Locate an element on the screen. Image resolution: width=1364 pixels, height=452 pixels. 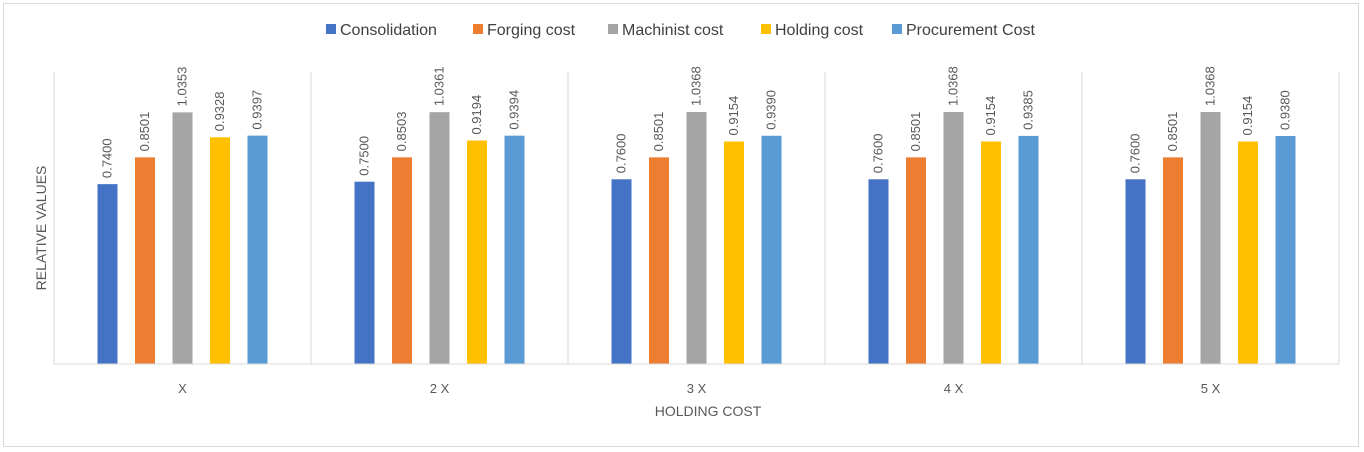
legend-label: Forging cost is located at coordinates (531, 30).